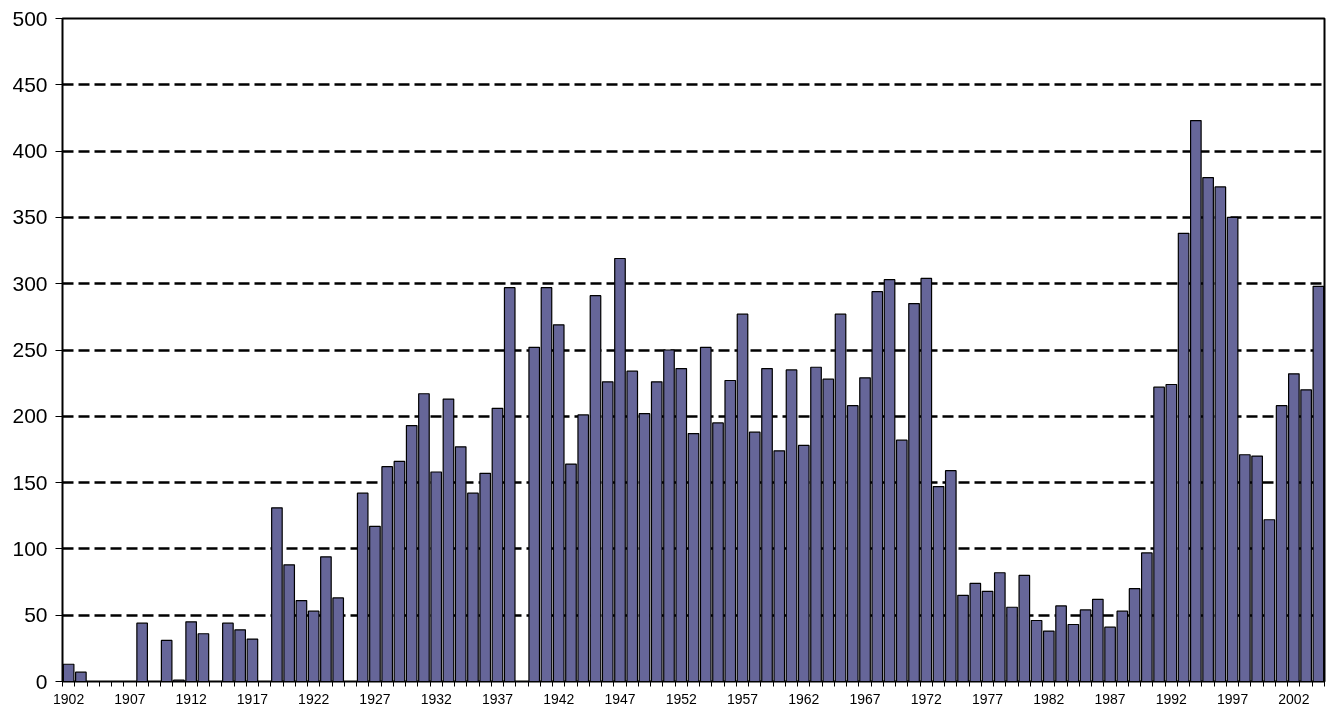 The image size is (1335, 713). What do you see at coordinates (620, 698) in the screenshot?
I see `x-tick-label: 1947` at bounding box center [620, 698].